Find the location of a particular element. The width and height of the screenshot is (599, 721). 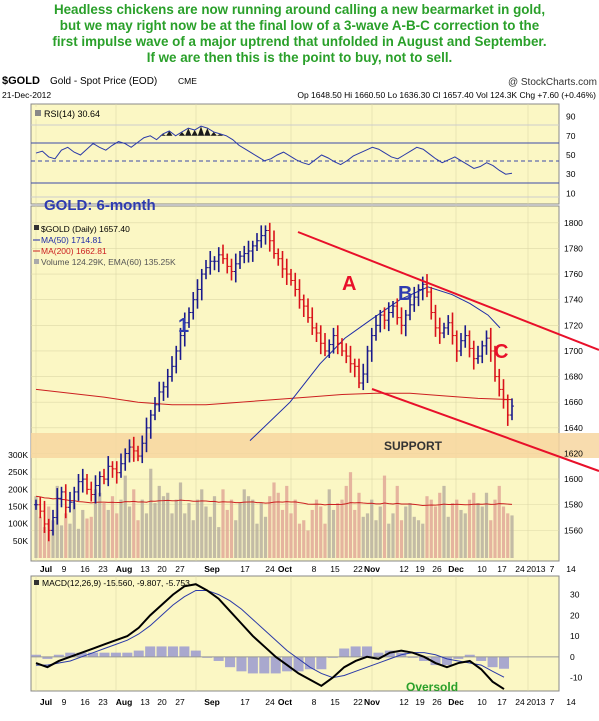

wave-label-b: B is located at coordinates (405, 294).